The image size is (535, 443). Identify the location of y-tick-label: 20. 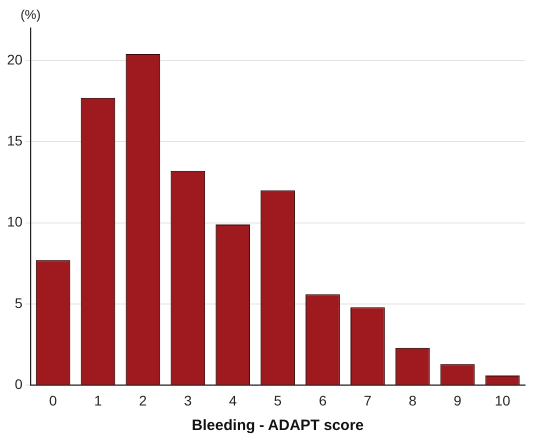
(14, 59).